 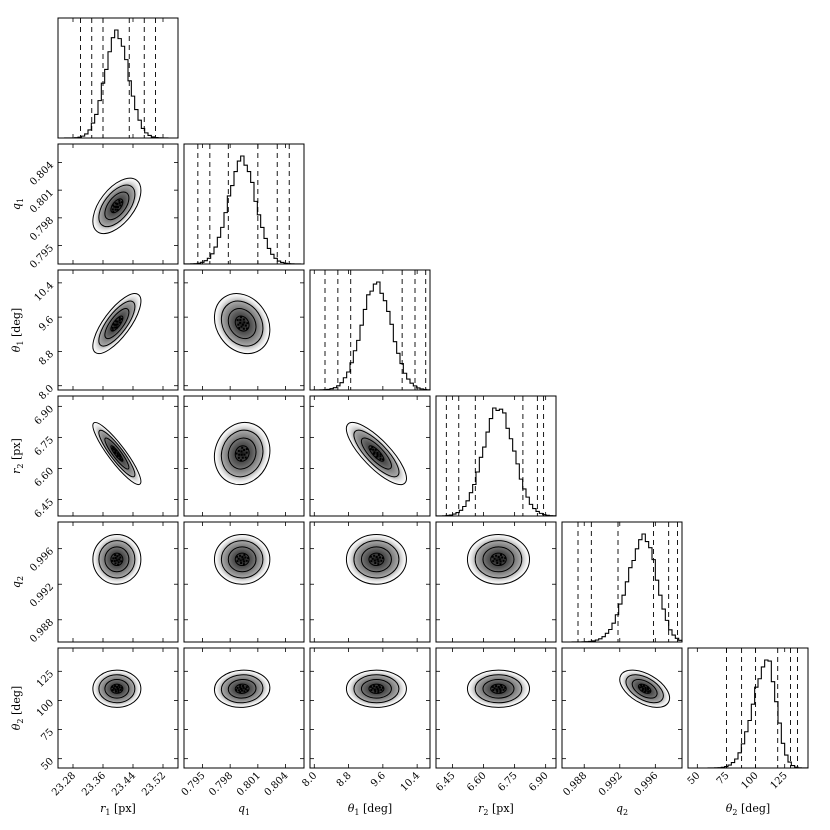 What do you see at coordinates (17, 582) in the screenshot?
I see `y-axis-label-4: q2` at bounding box center [17, 582].